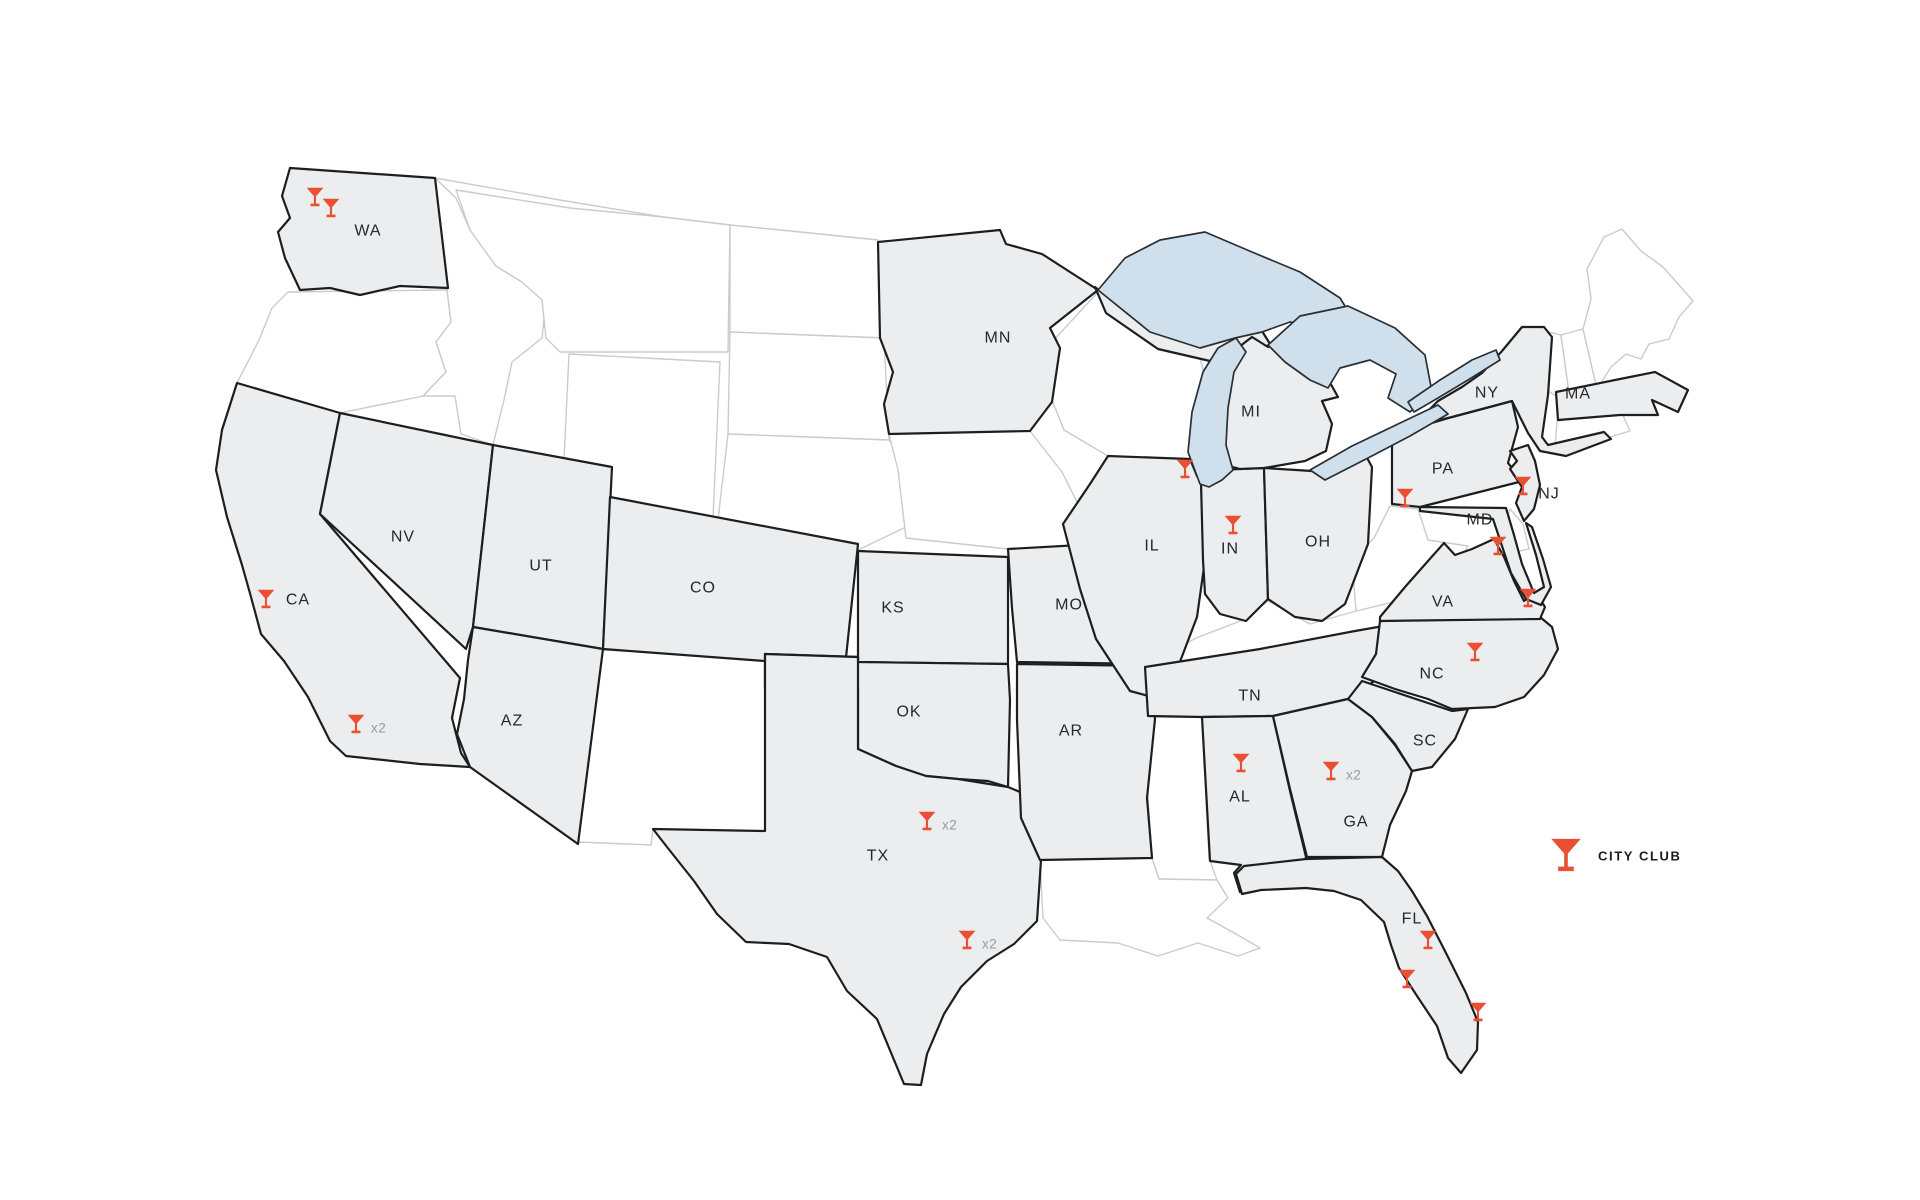  Describe the element at coordinates (1622, 396) in the screenshot. I see `state-ma` at that location.